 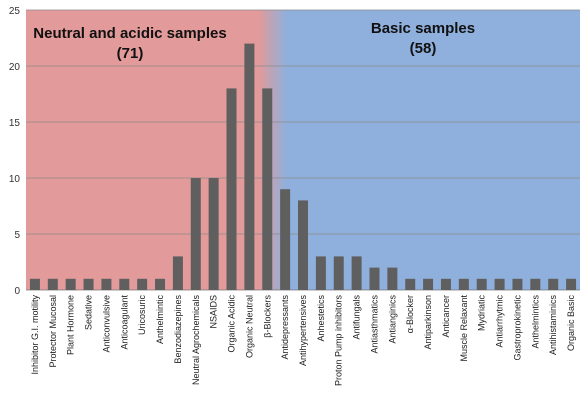 What do you see at coordinates (374, 324) in the screenshot?
I see `x-tick-label: Antiasthmatics` at bounding box center [374, 324].